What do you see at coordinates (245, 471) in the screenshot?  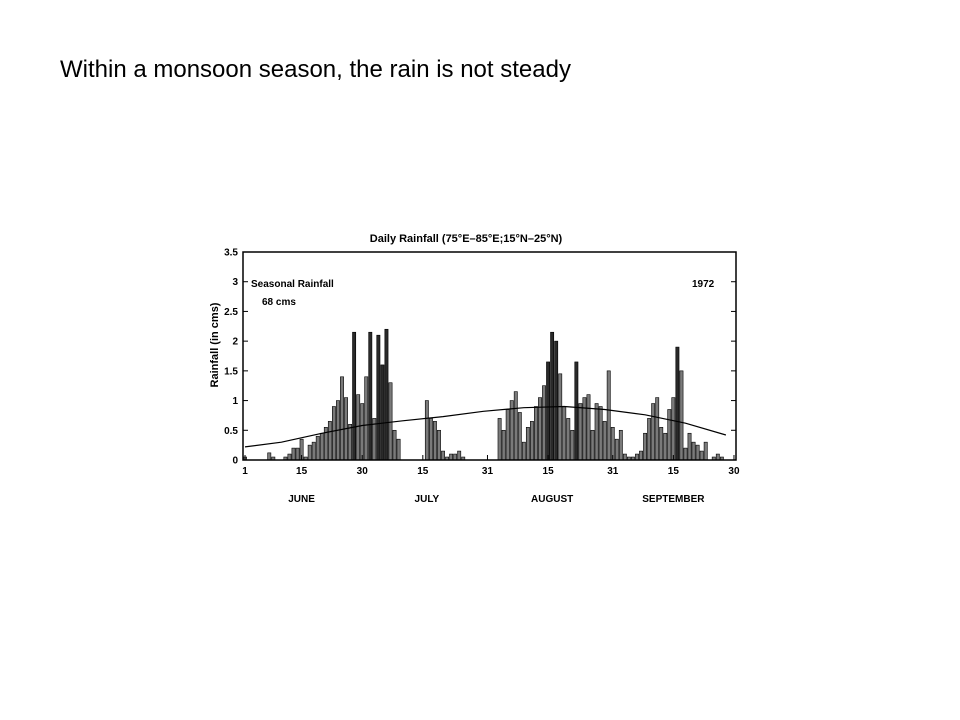 I see `x-tick-label: 1` at bounding box center [245, 471].